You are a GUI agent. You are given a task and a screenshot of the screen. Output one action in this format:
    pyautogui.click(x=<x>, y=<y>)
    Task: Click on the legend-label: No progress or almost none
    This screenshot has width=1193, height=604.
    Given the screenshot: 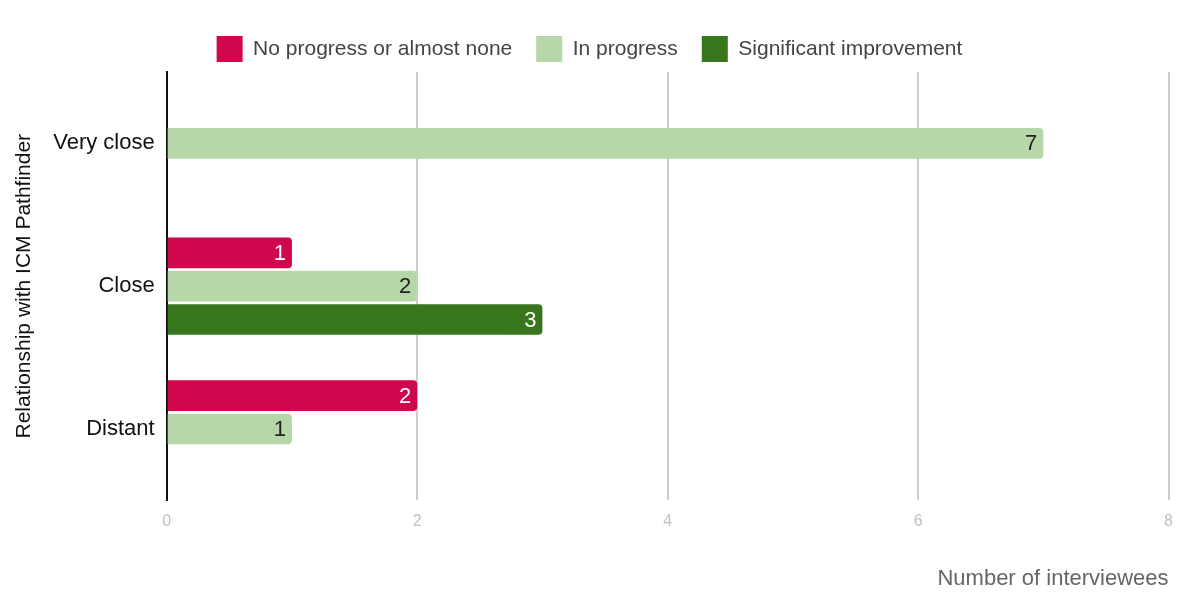 What is the action you would take?
    pyautogui.click(x=383, y=47)
    